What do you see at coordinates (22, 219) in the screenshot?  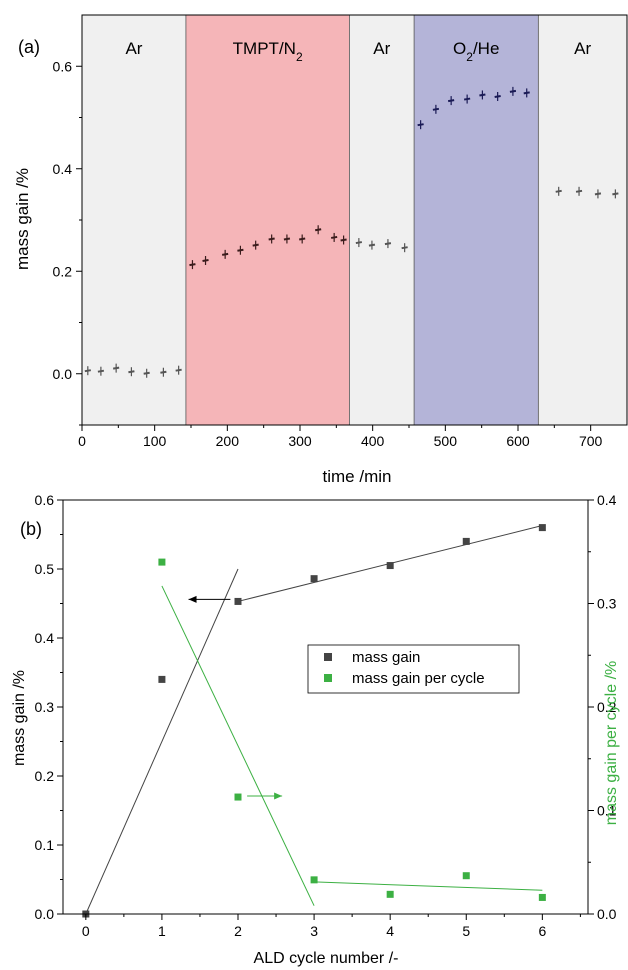 I see `y-axis-label-a: mass gain /%` at bounding box center [22, 219].